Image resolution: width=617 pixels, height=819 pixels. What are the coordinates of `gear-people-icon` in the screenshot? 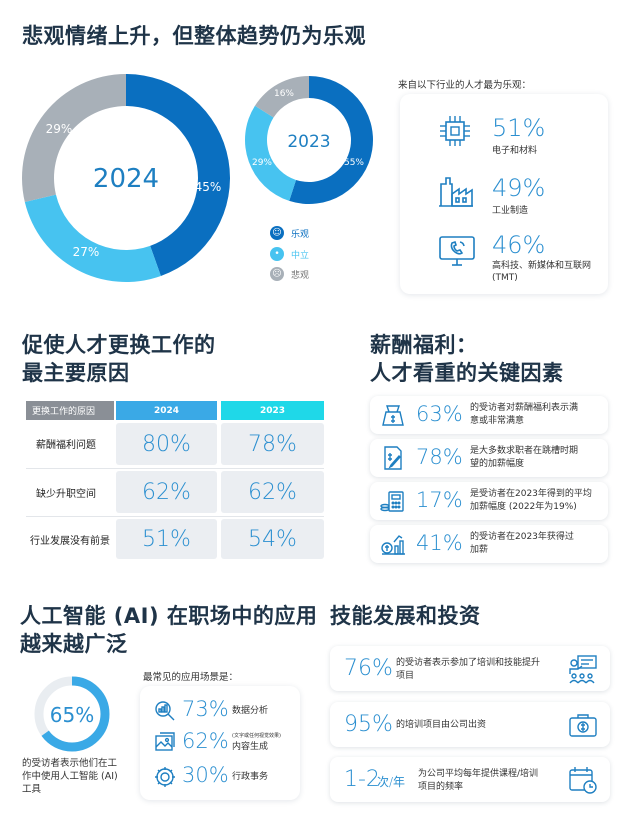 It's located at (165, 777).